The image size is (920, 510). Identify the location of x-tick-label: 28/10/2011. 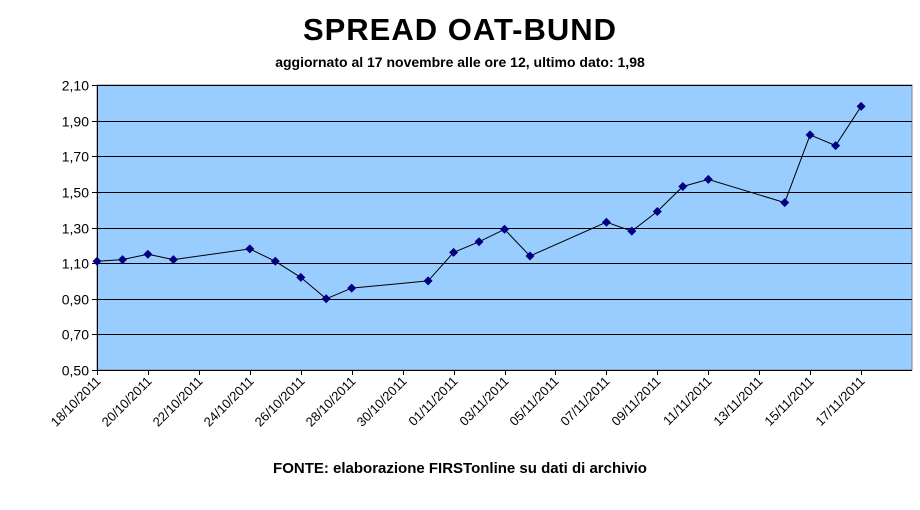
(331, 402).